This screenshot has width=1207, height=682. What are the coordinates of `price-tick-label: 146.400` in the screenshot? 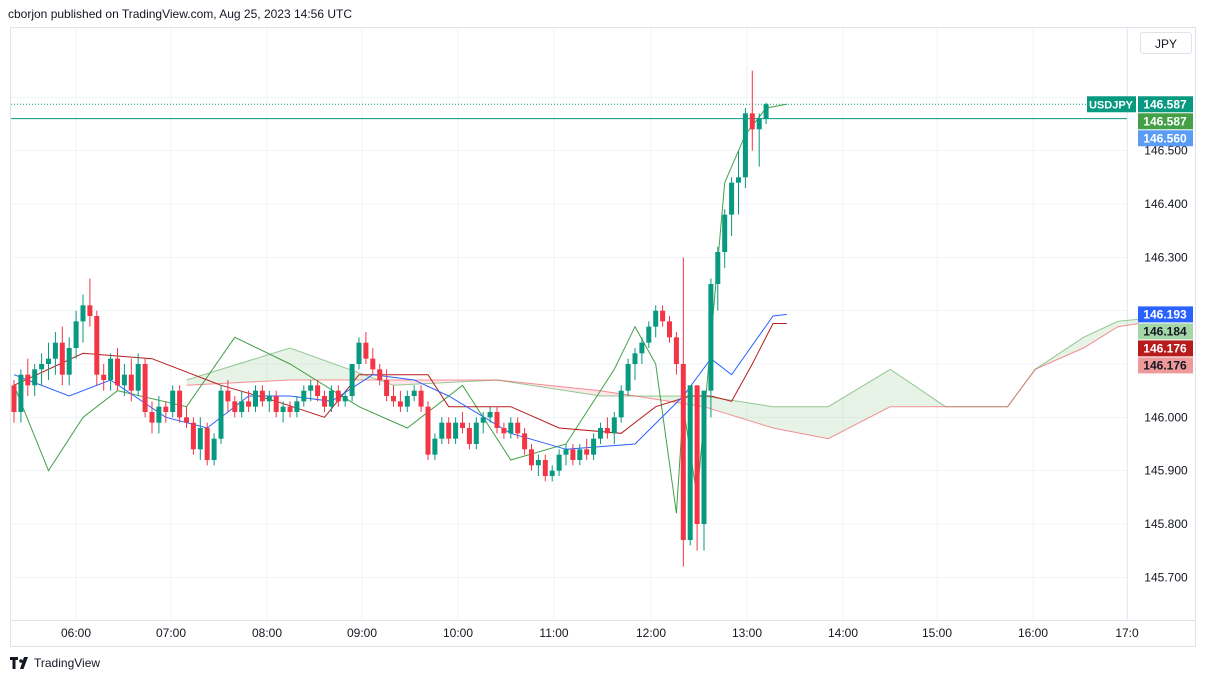 It's located at (1166, 204).